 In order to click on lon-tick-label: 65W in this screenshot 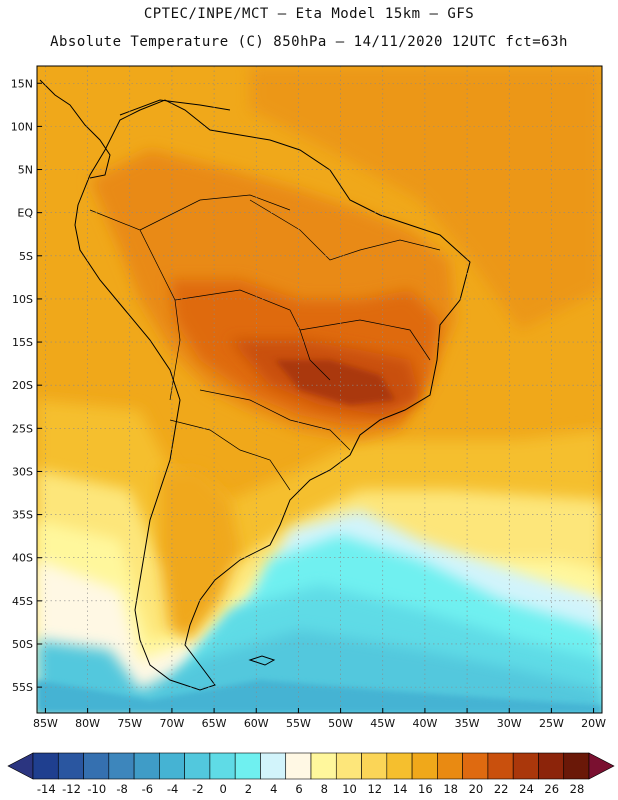, I will do `click(214, 723)`.